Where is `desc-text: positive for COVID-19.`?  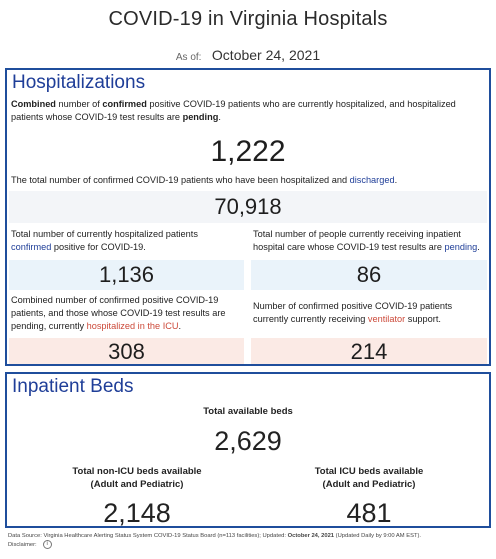 desc-text: positive for COVID-19. is located at coordinates (98, 247).